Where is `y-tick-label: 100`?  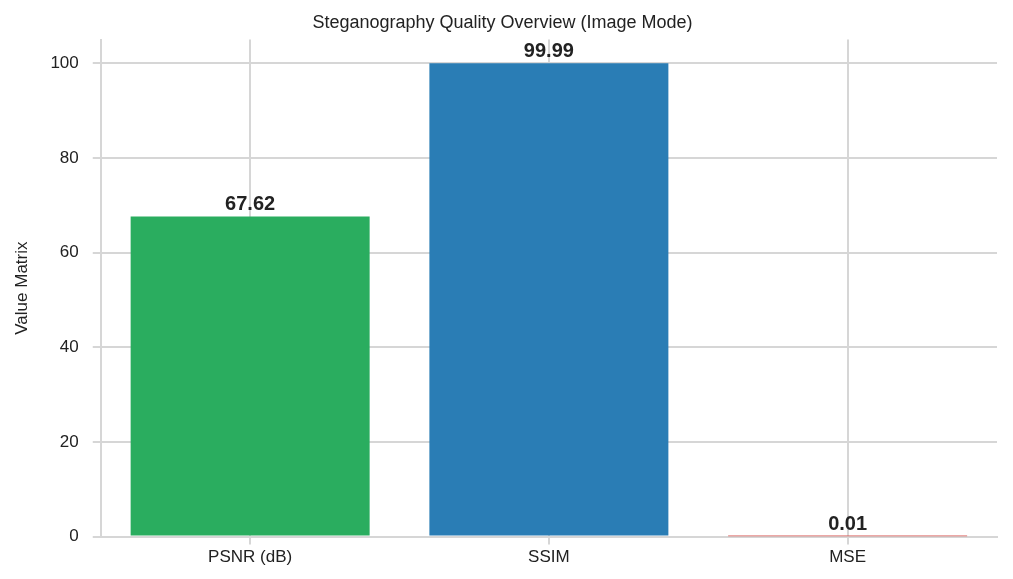
y-tick-label: 100 is located at coordinates (64, 62).